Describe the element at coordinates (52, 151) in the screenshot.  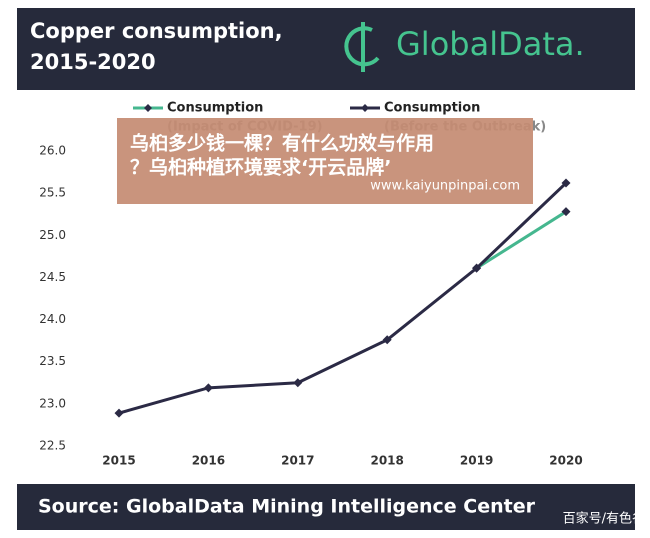
I see `y-tick-label: 26.0` at that location.